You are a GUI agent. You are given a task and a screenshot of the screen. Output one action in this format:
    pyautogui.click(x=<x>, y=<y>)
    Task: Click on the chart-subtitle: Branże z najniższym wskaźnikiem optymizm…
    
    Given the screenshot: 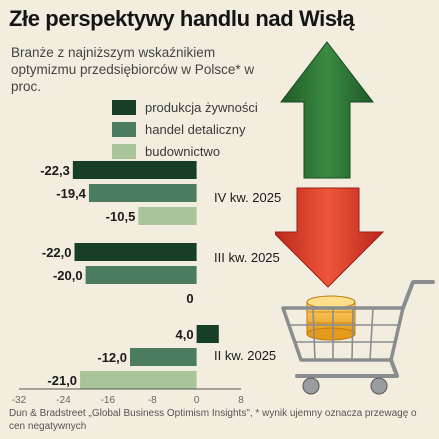 What is the action you would take?
    pyautogui.click(x=133, y=69)
    